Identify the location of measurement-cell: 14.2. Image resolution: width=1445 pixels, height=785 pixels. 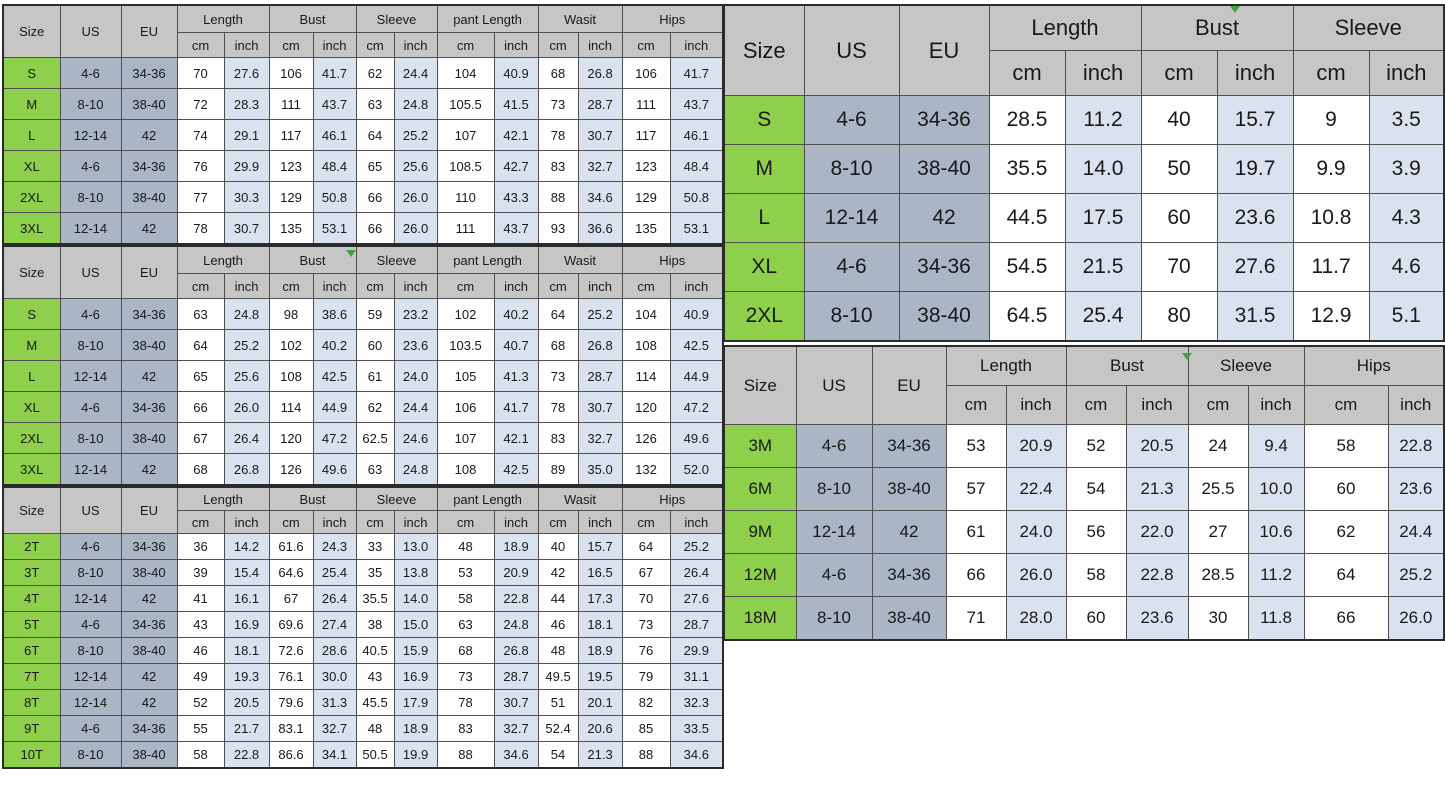
(246, 546).